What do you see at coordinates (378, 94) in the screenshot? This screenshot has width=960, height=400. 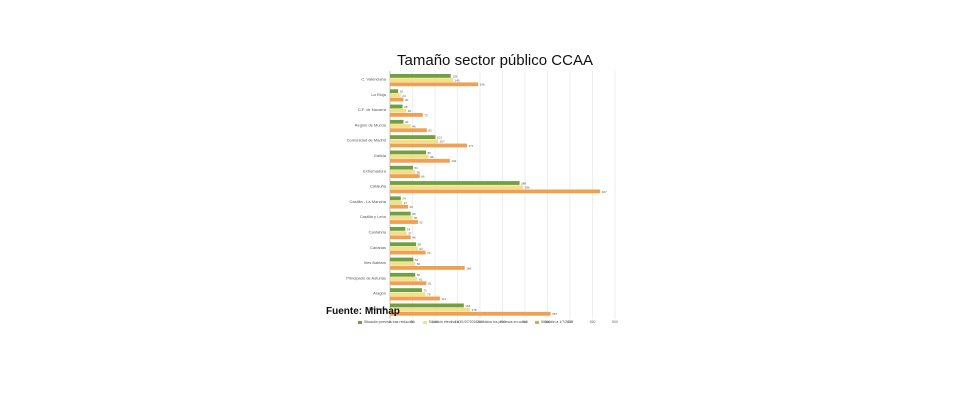 I see `category-label: La Rioja` at bounding box center [378, 94].